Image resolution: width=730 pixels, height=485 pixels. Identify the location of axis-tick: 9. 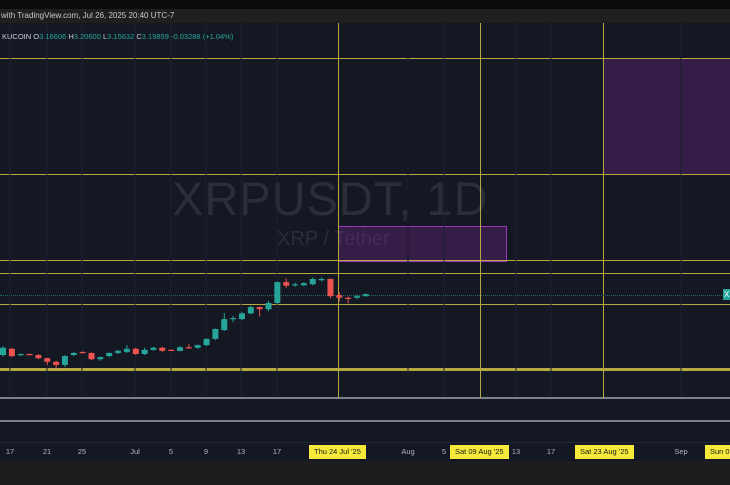
(206, 451).